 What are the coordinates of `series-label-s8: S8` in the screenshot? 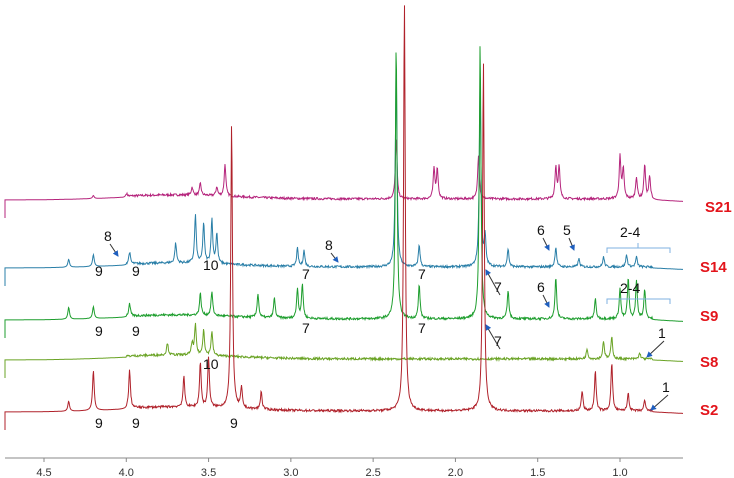 It's located at (709, 362).